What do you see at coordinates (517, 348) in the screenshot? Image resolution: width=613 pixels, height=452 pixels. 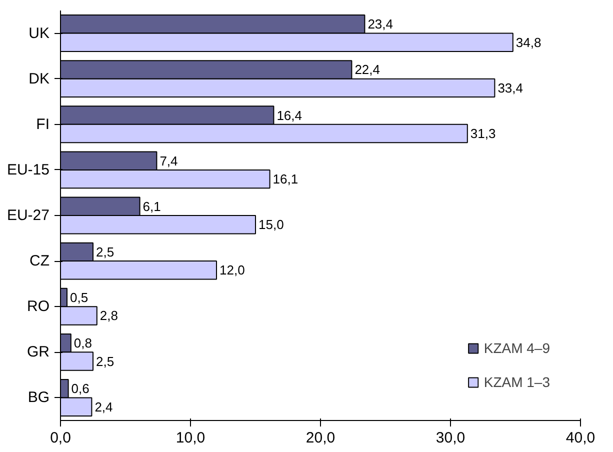 I see `legend-label: KZAM 4–9` at bounding box center [517, 348].